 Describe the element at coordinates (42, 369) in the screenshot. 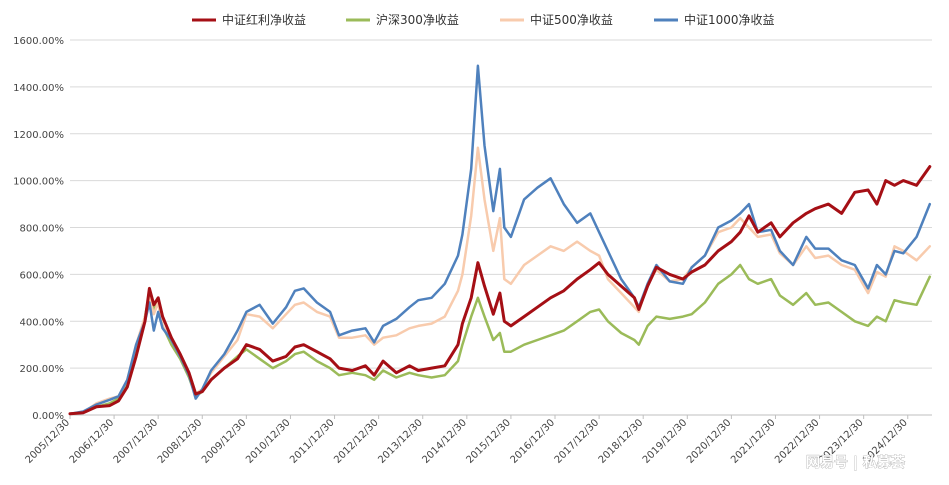

I see `y-tick-label: 200.00%` at that location.